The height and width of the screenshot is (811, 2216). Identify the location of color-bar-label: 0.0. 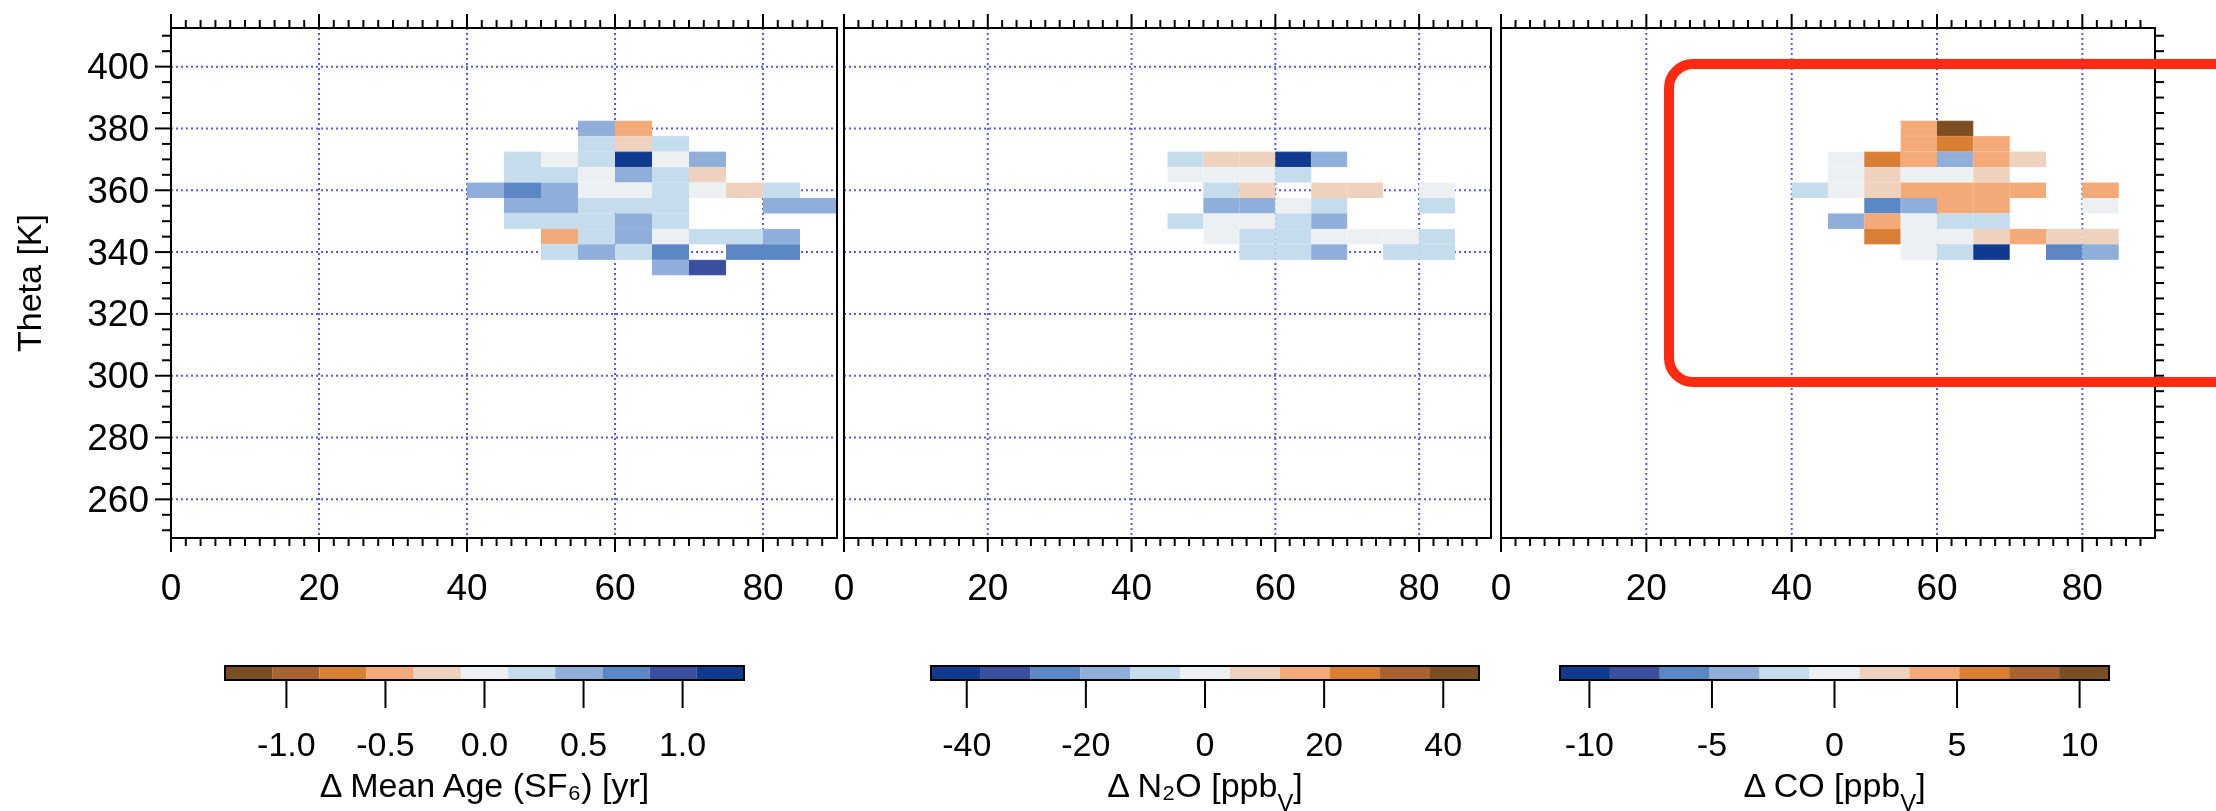
(484, 744).